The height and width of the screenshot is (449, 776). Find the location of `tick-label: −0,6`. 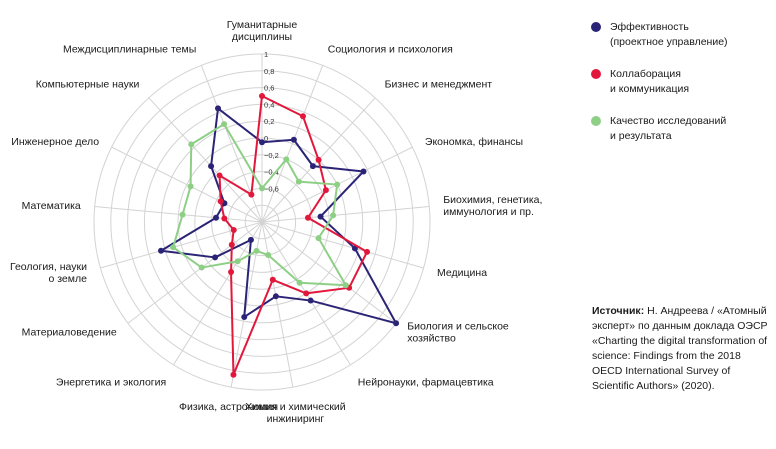

tick-label: −0,6 is located at coordinates (271, 188).